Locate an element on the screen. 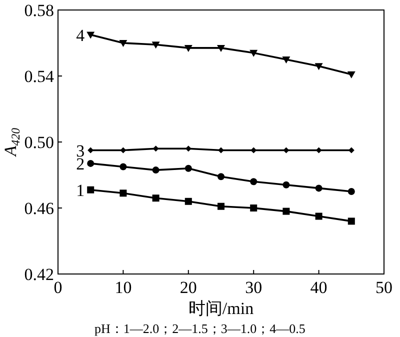 This screenshot has height=337, width=400. y-tick-label: 0.42 is located at coordinates (39, 274).